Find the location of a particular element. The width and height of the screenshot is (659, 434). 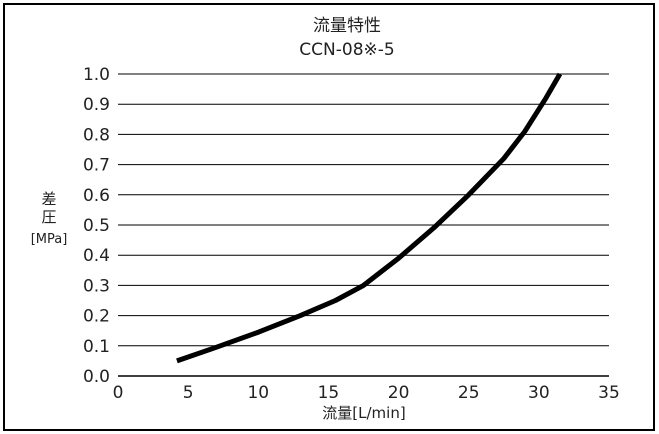

y-axis-label-line-1: 差 is located at coordinates (48, 199).